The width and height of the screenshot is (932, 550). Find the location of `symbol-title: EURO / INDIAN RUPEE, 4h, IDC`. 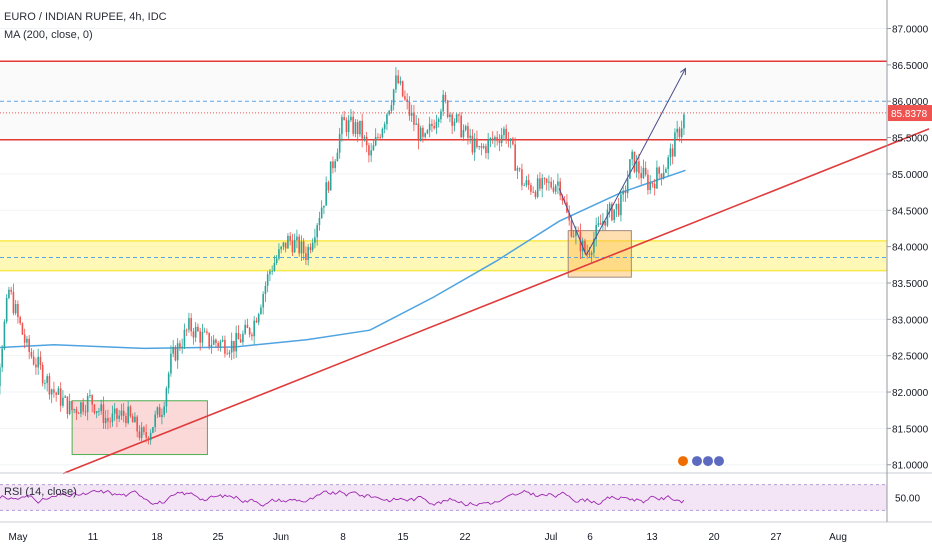

symbol-title: EURO / INDIAN RUPEE, 4h, IDC is located at coordinates (85, 17).